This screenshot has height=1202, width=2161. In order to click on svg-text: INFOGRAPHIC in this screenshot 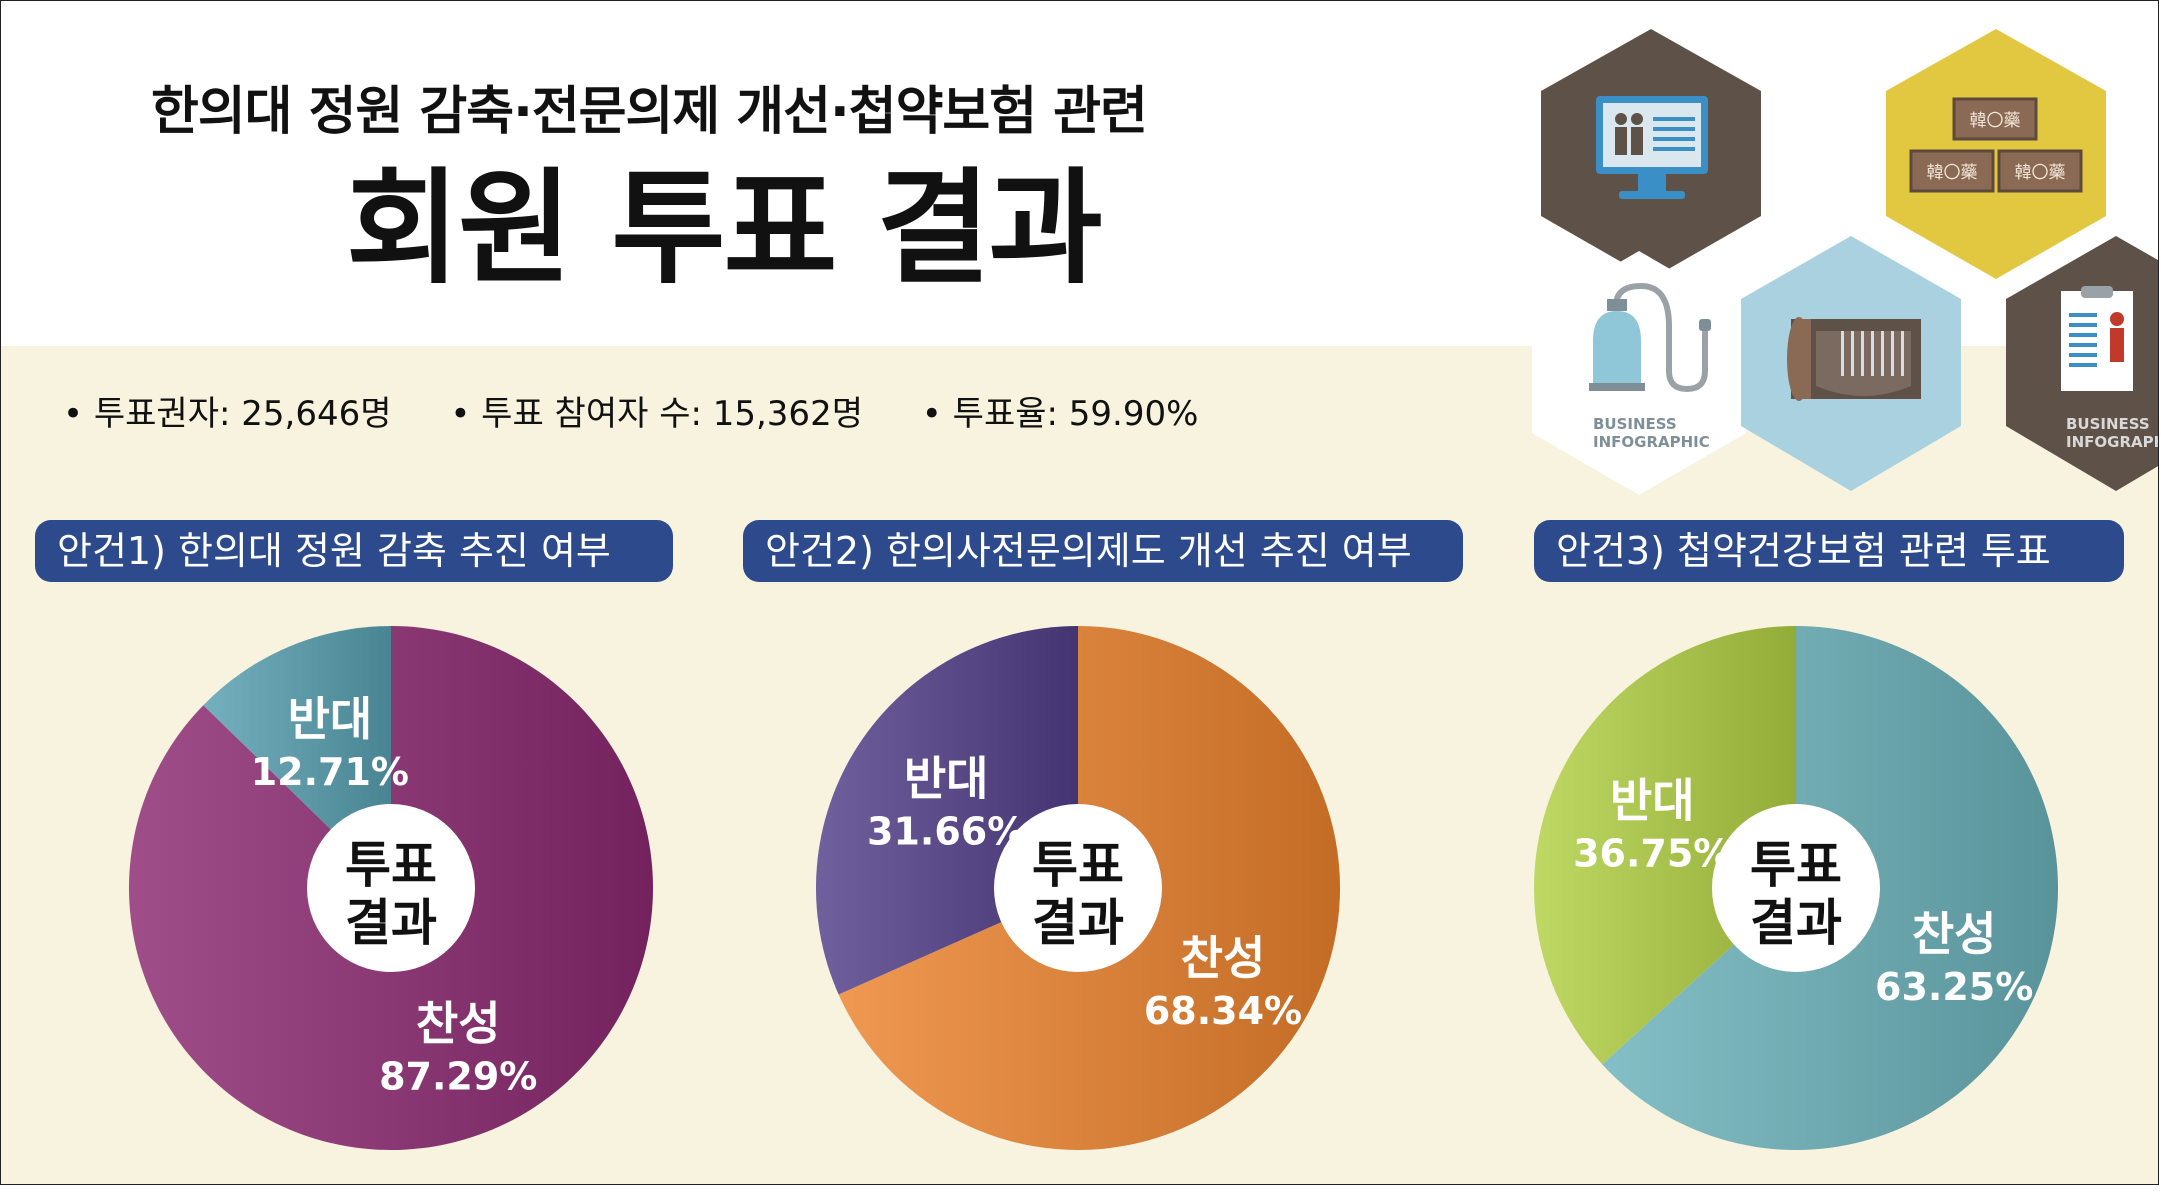, I will do `click(1651, 442)`.